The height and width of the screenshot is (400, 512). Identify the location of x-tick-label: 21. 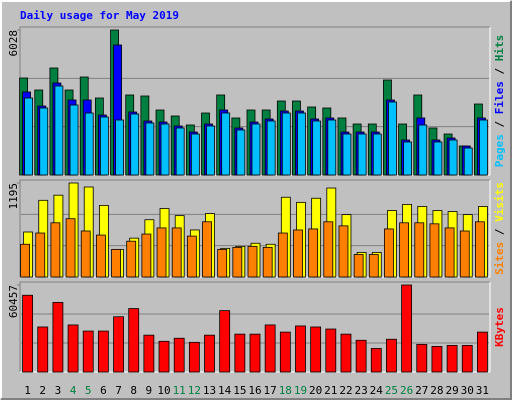
(330, 390).